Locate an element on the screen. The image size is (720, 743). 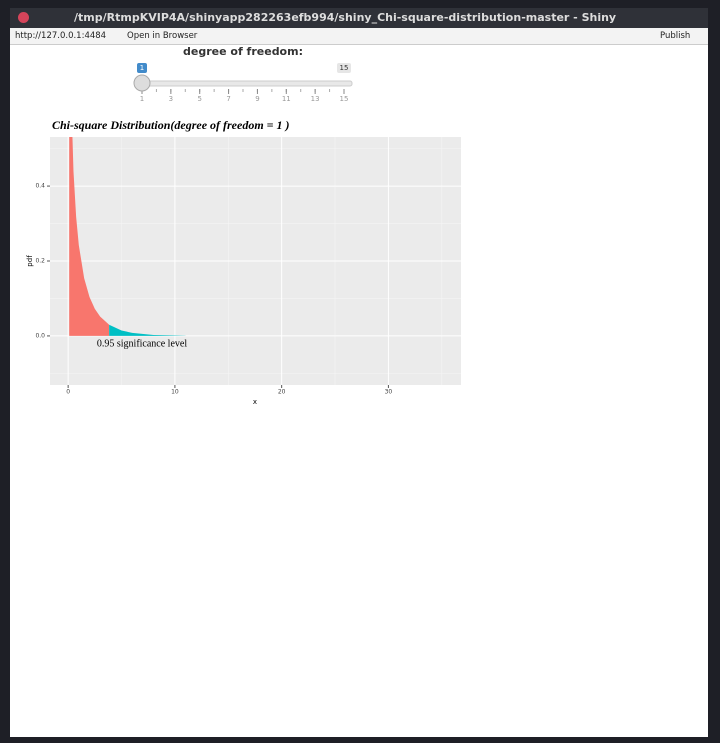
slider-handle is located at coordinates (142, 83).